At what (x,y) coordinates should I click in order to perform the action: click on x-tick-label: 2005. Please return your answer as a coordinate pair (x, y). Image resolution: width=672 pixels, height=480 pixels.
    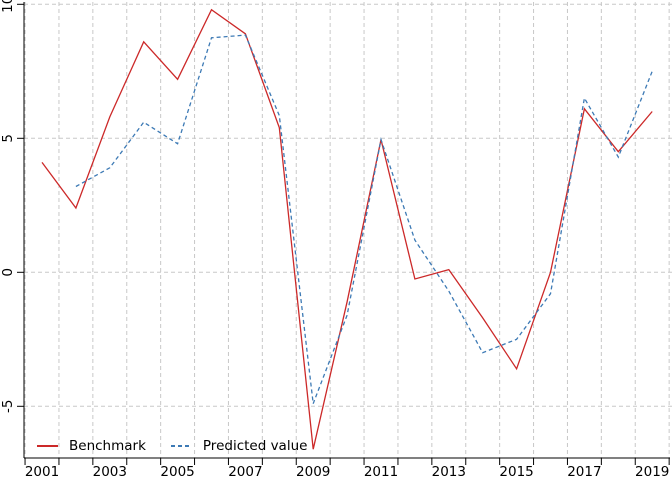
    Looking at the image, I should click on (177, 472).